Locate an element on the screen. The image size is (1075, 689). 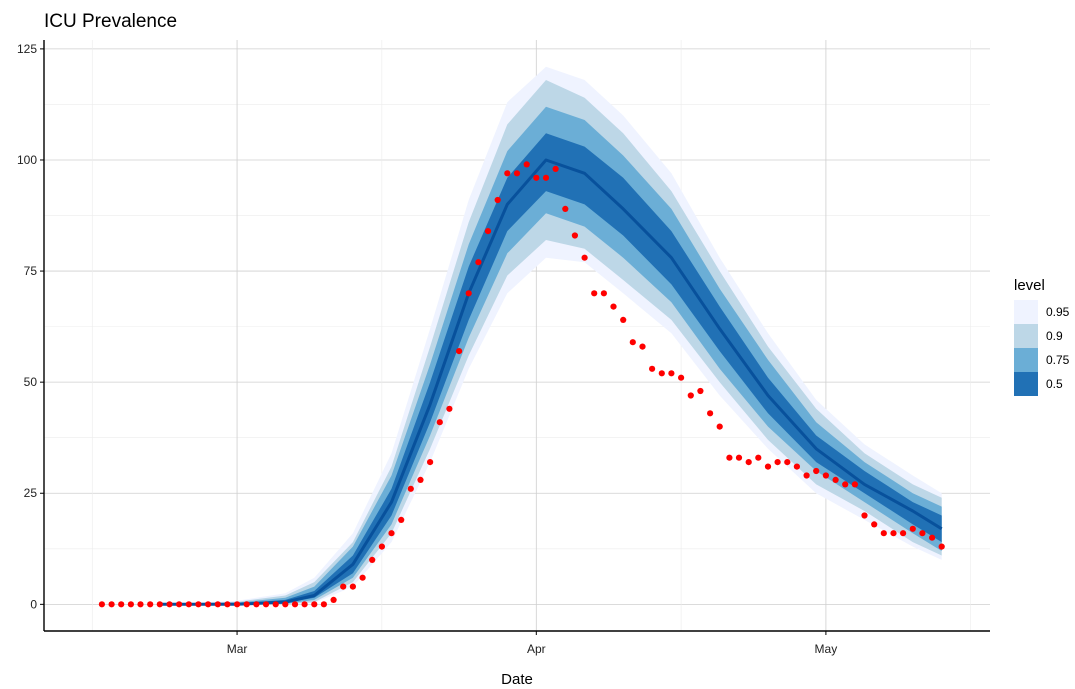
y-tick-label: 75 is located at coordinates (31, 271).